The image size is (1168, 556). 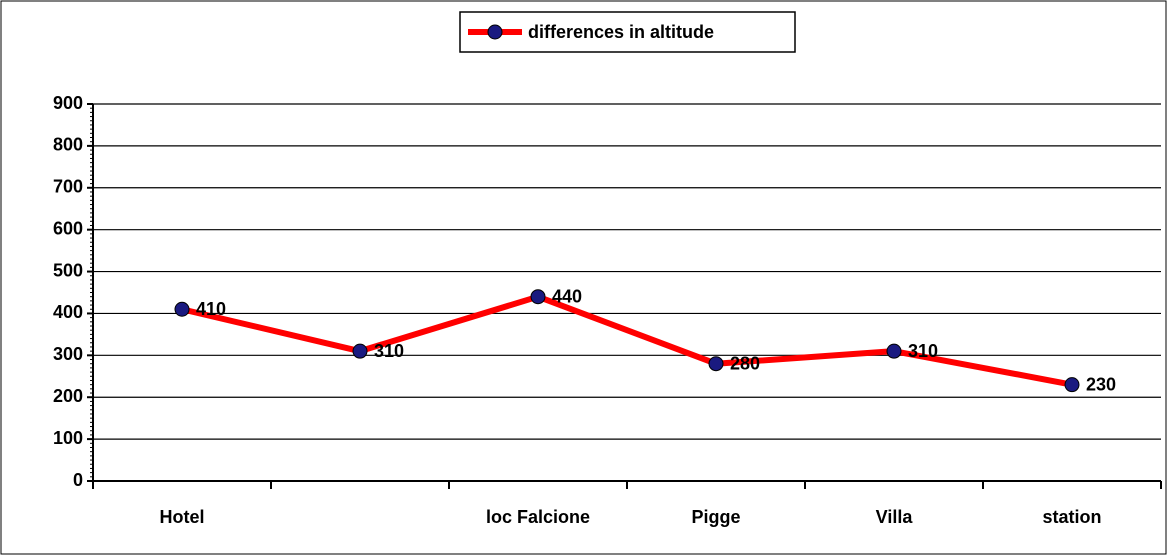 I want to click on y-tick-label: 700, so click(x=68, y=187).